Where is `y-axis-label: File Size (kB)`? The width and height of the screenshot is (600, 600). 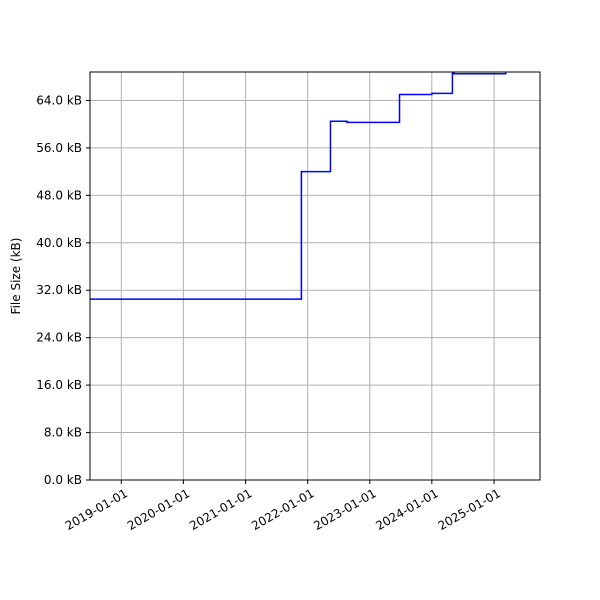
y-axis-label: File Size (kB) is located at coordinates (16, 276).